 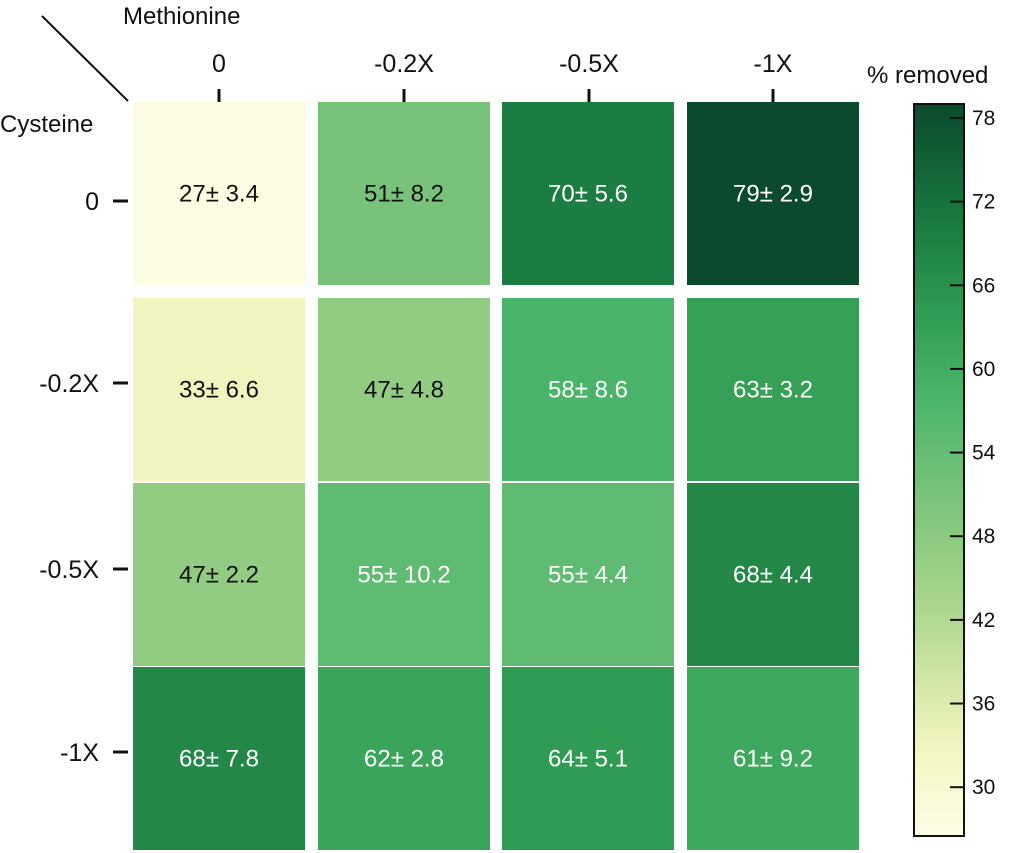 I want to click on colorbar-tick-label: 60, so click(x=983, y=369).